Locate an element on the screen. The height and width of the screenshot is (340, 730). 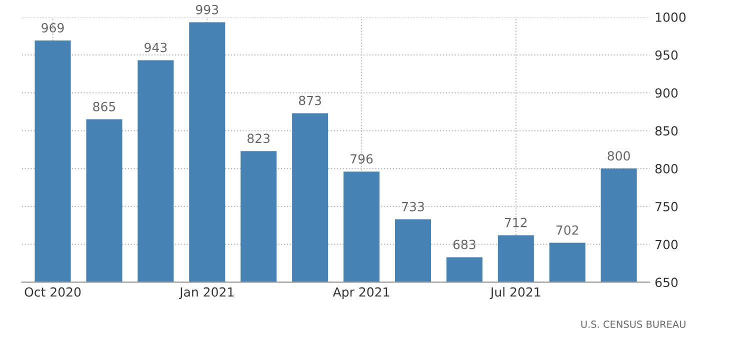
data-label: 943 is located at coordinates (155, 47).